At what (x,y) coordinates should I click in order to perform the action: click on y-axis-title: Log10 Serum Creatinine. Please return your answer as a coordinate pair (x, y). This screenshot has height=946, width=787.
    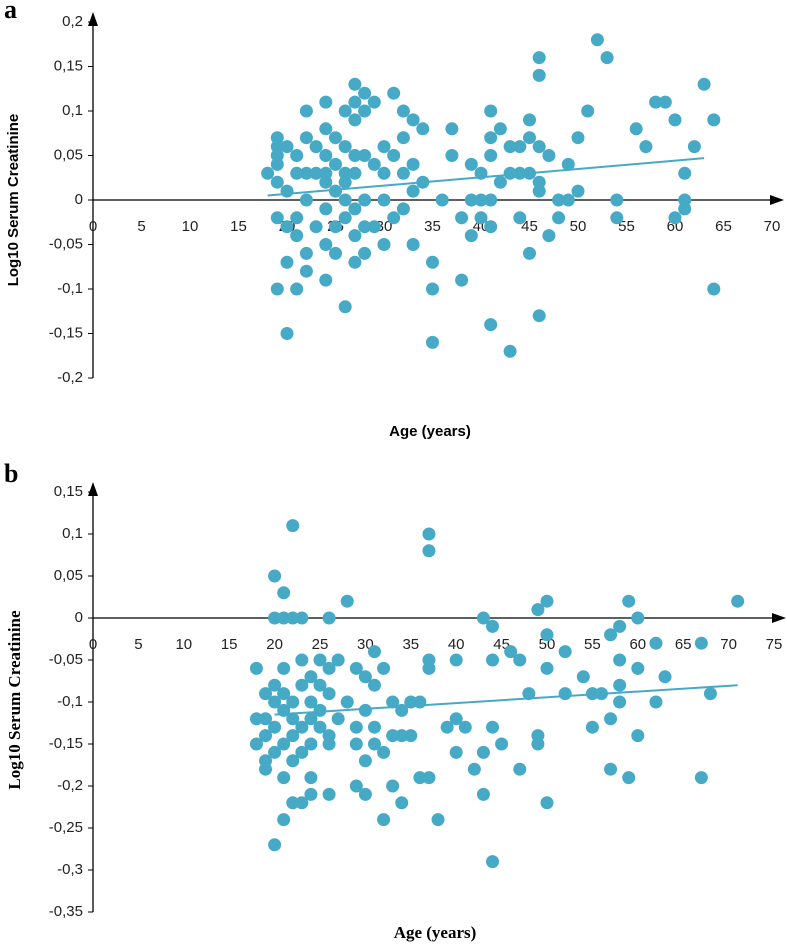
    Looking at the image, I should click on (14, 700).